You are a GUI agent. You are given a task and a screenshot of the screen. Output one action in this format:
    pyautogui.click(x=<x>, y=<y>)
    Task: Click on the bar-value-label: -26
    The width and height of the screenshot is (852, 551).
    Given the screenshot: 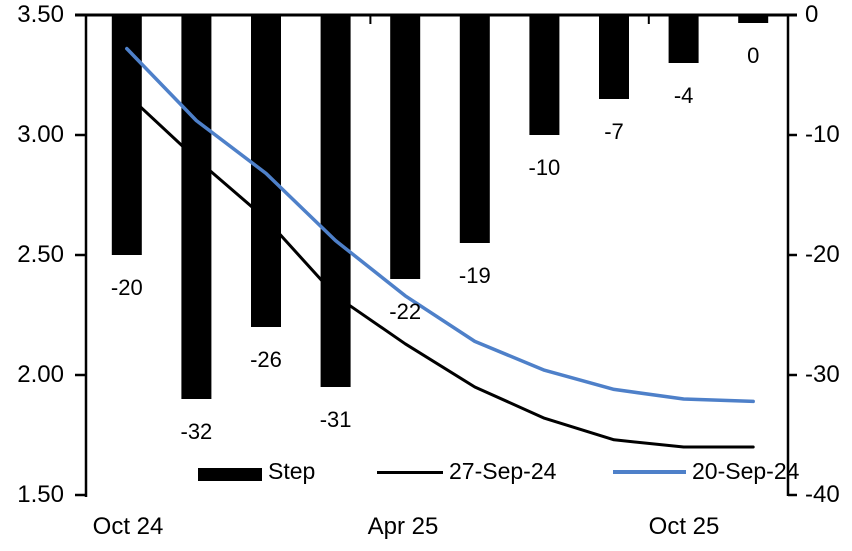 What is the action you would take?
    pyautogui.click(x=266, y=359)
    